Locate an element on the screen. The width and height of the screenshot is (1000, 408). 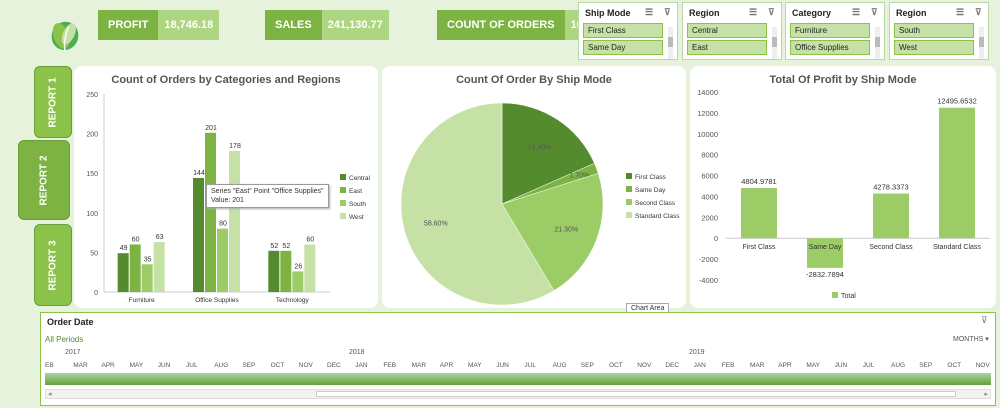
legend-label: West is located at coordinates (356, 217).